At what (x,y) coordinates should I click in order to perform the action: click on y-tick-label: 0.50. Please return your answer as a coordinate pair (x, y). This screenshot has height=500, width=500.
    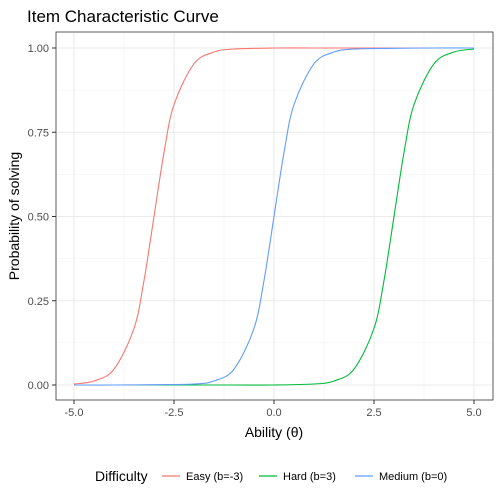
    Looking at the image, I should click on (38, 218).